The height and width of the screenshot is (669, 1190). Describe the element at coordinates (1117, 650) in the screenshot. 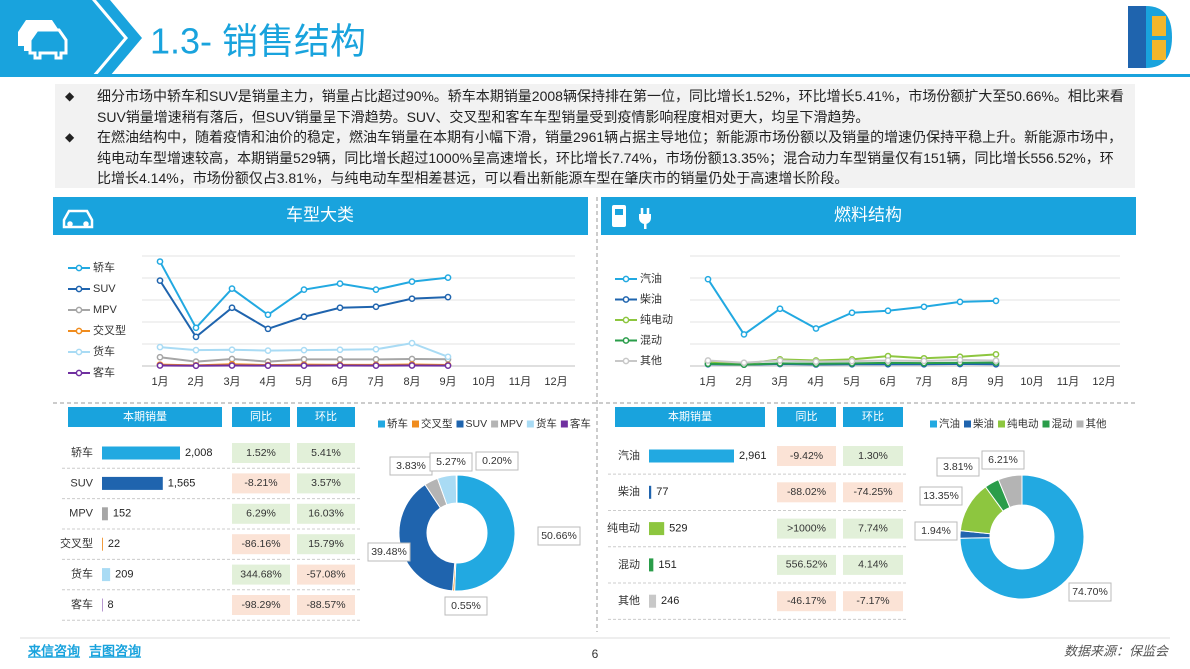

I see `source: 数据来源：保监会` at that location.